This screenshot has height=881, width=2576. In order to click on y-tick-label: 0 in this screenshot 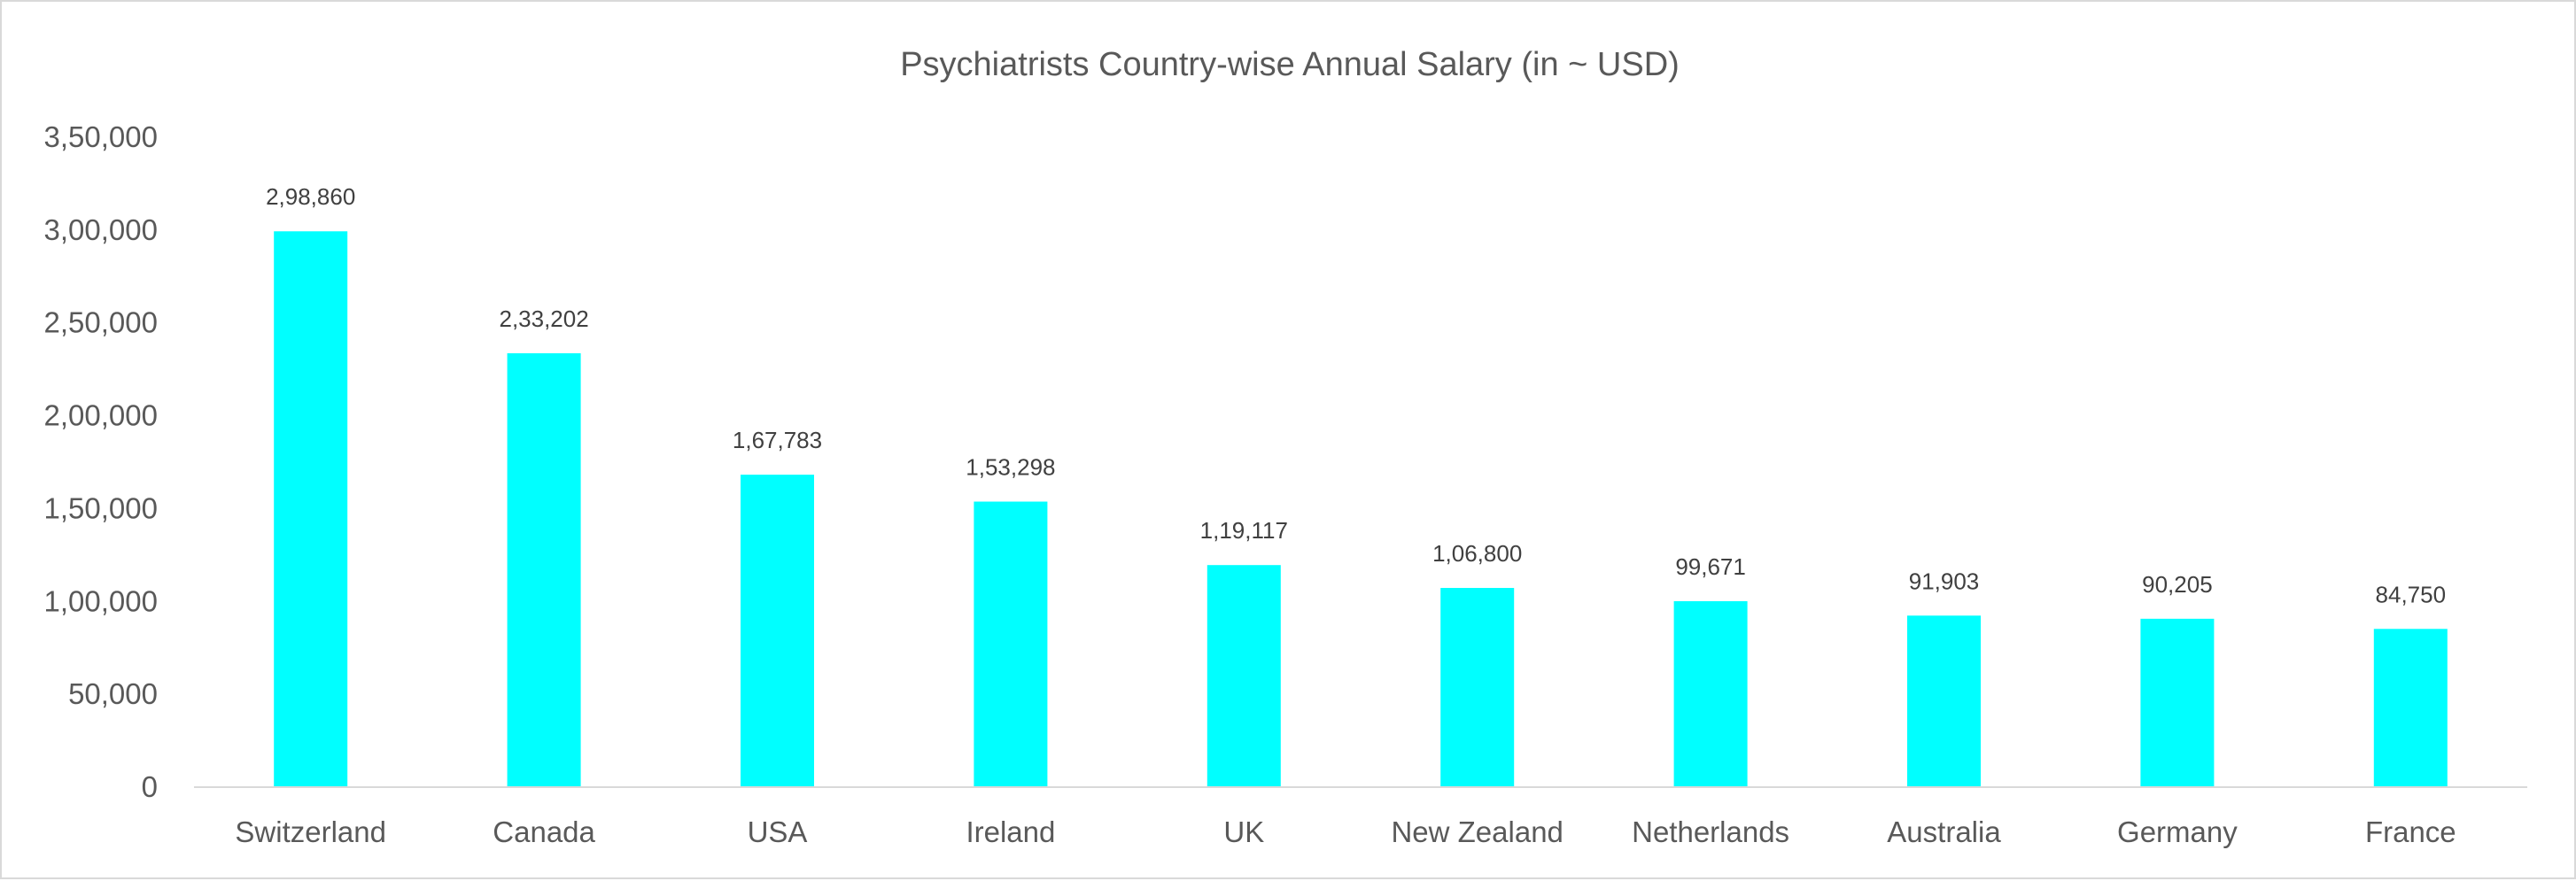, I will do `click(150, 786)`.